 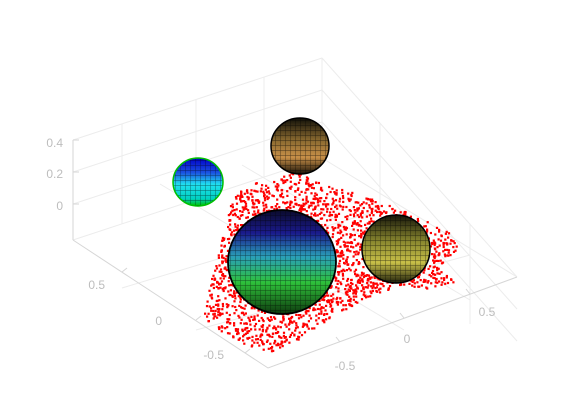 What do you see at coordinates (282, 262) in the screenshot?
I see `sphere-large` at bounding box center [282, 262].